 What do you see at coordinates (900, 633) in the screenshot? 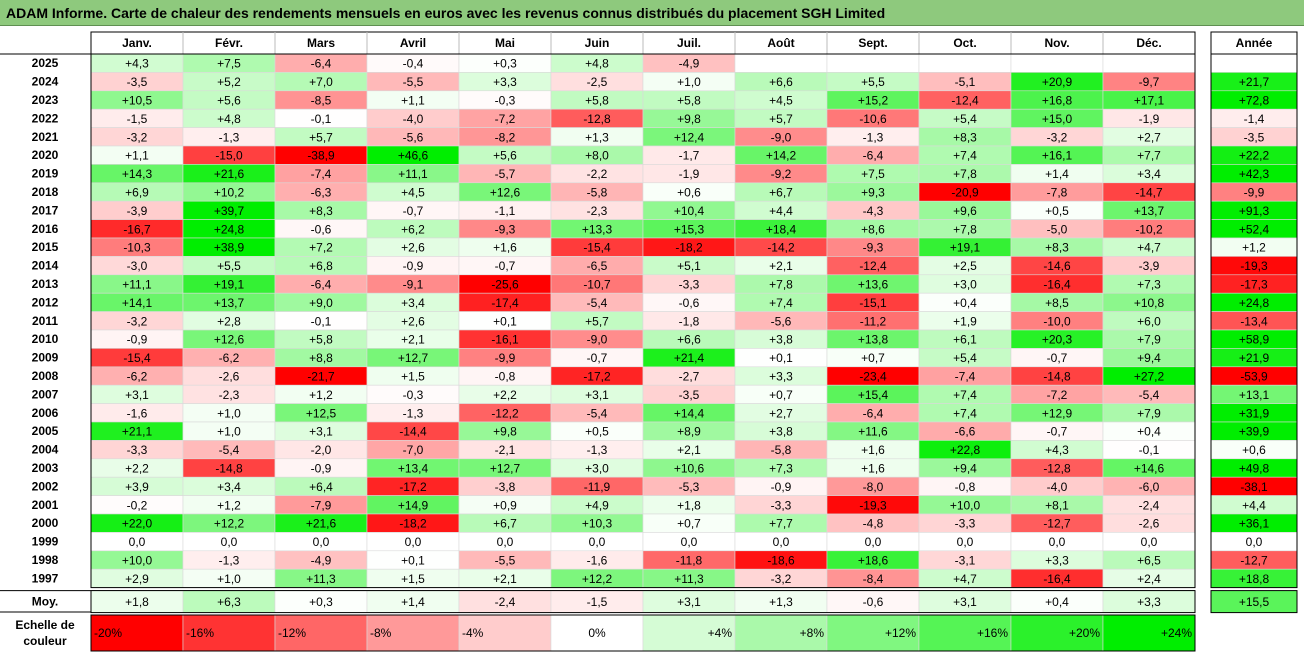
I see `scale-label-9: +12%` at bounding box center [900, 633].